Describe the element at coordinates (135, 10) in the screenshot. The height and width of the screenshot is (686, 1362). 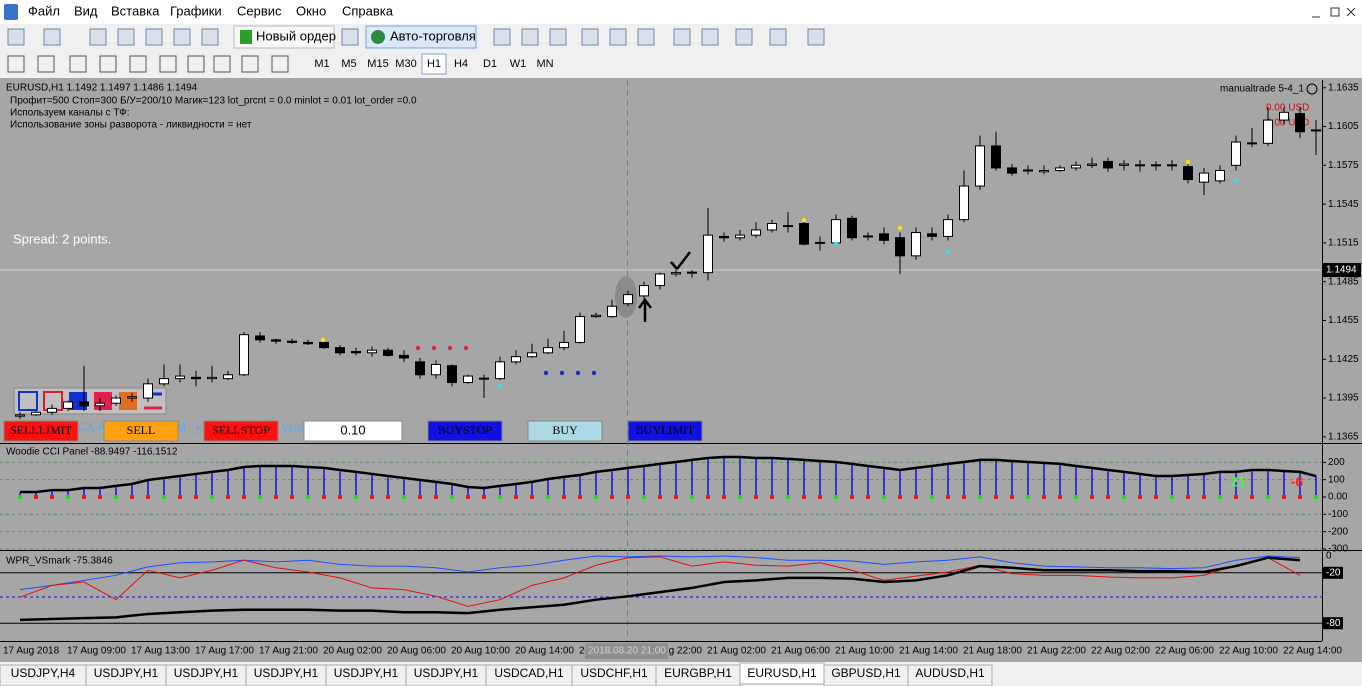
I see `menu-item: Вставка` at that location.